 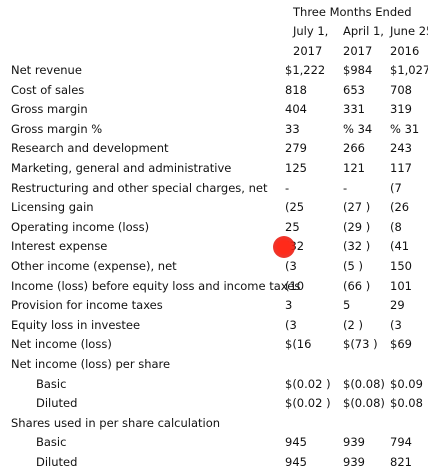 What do you see at coordinates (401, 89) in the screenshot?
I see `cell-value: 708` at bounding box center [401, 89].